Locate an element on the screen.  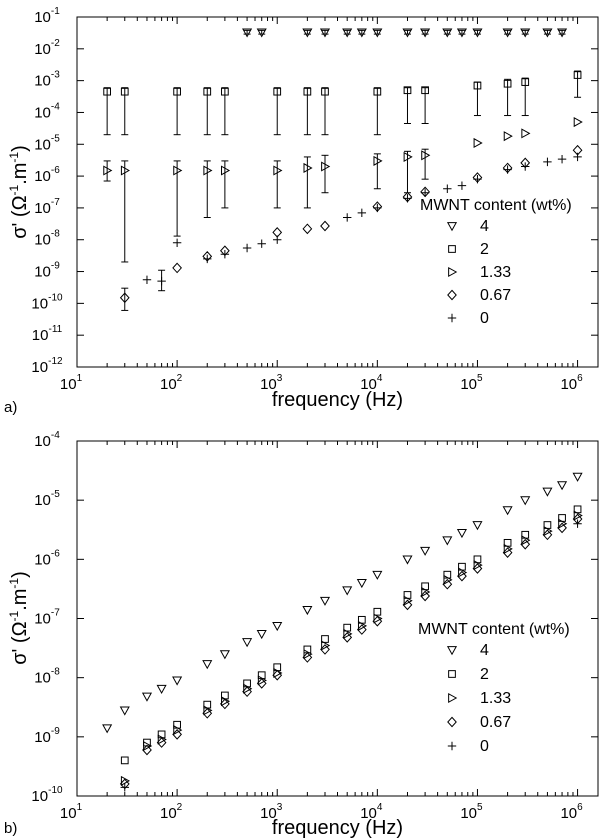
x-axis-title: frequency (Hz) is located at coordinates (337, 400).